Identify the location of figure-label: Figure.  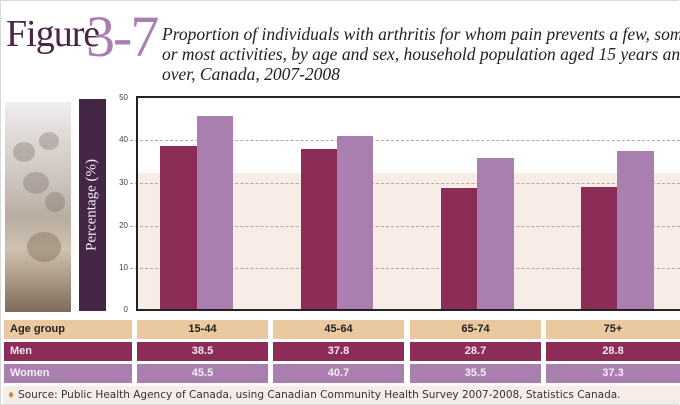
(53, 34).